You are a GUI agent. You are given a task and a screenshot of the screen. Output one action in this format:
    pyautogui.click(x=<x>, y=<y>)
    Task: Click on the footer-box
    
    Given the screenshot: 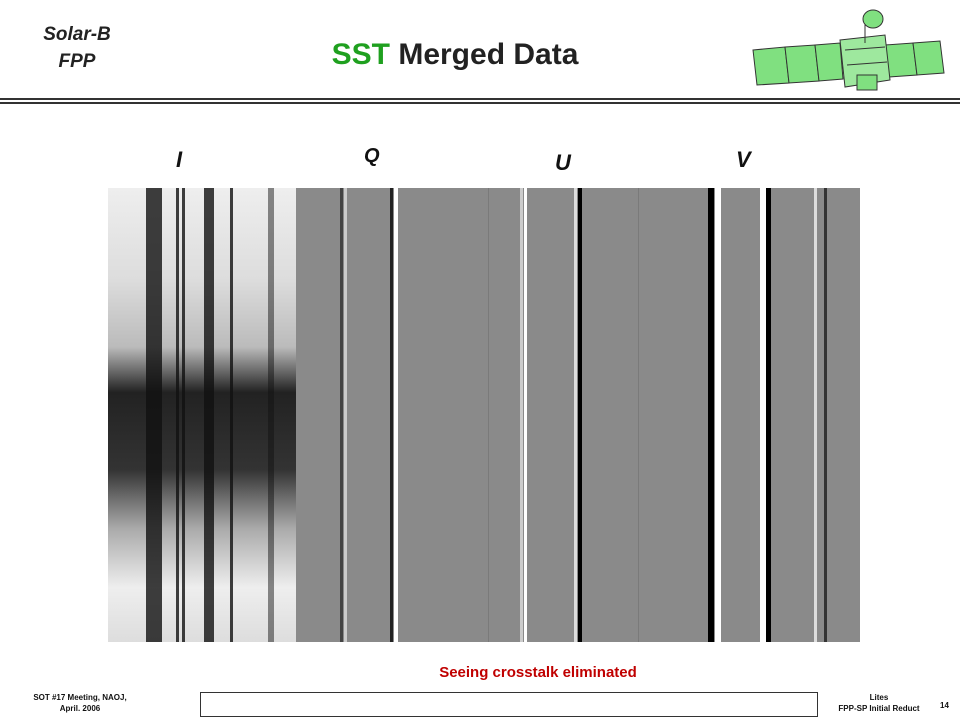 What is the action you would take?
    pyautogui.click(x=509, y=704)
    